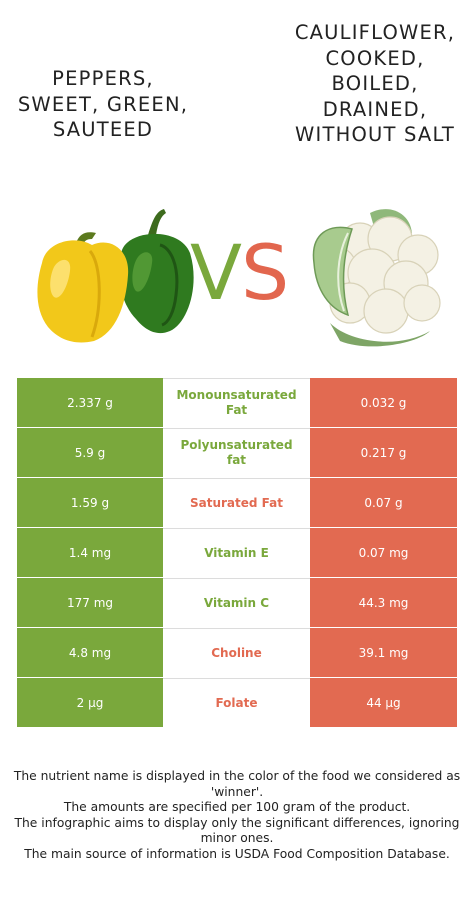 This screenshot has width=474, height=910. I want to click on yellow-pepper-highlight, so click(60, 278).